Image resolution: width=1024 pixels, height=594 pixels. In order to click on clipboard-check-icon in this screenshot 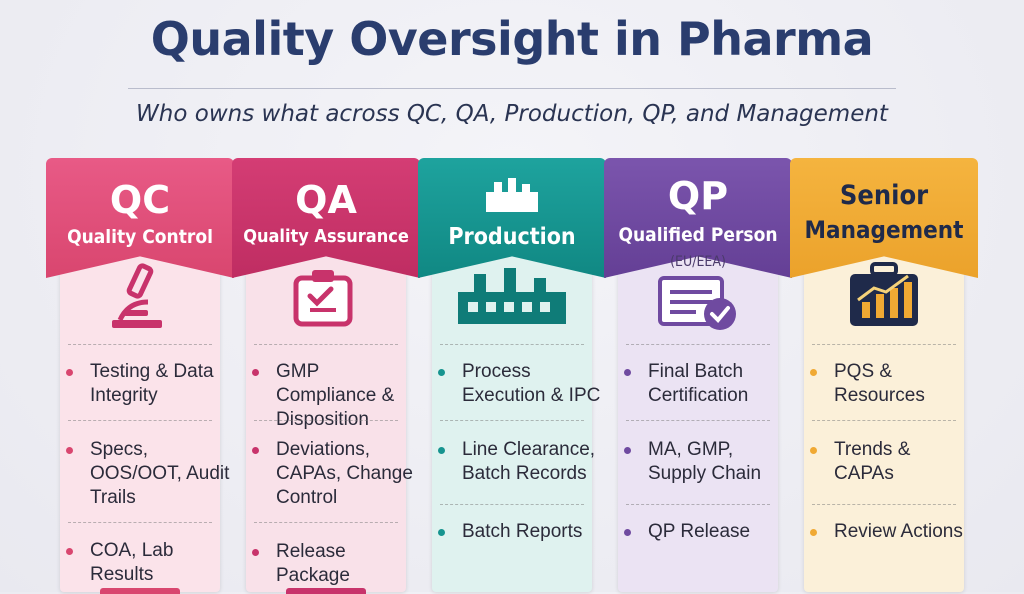, I will do `click(323, 298)`.